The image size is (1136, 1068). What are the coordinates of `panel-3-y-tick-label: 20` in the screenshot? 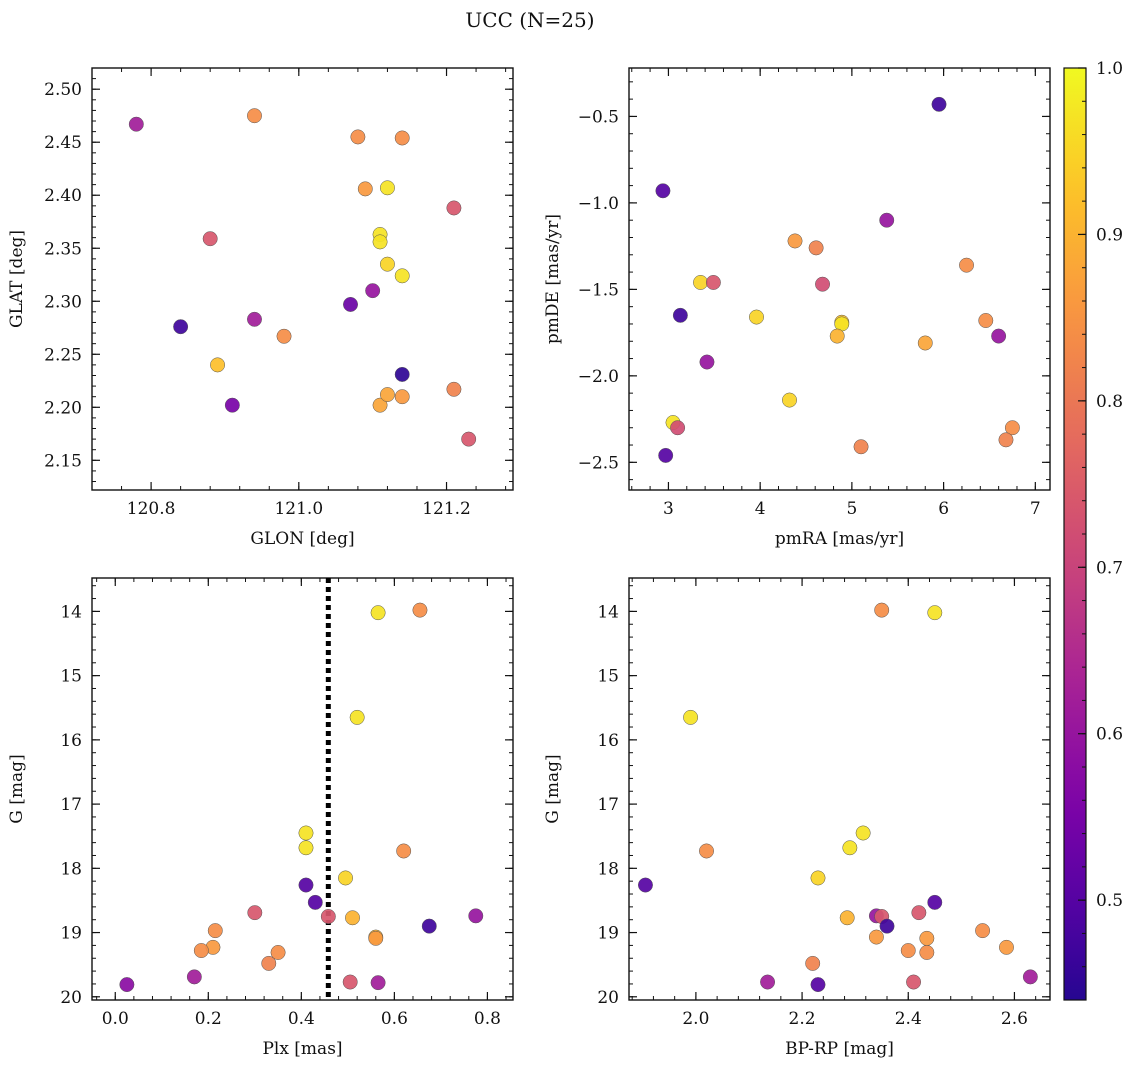 It's located at (71, 998).